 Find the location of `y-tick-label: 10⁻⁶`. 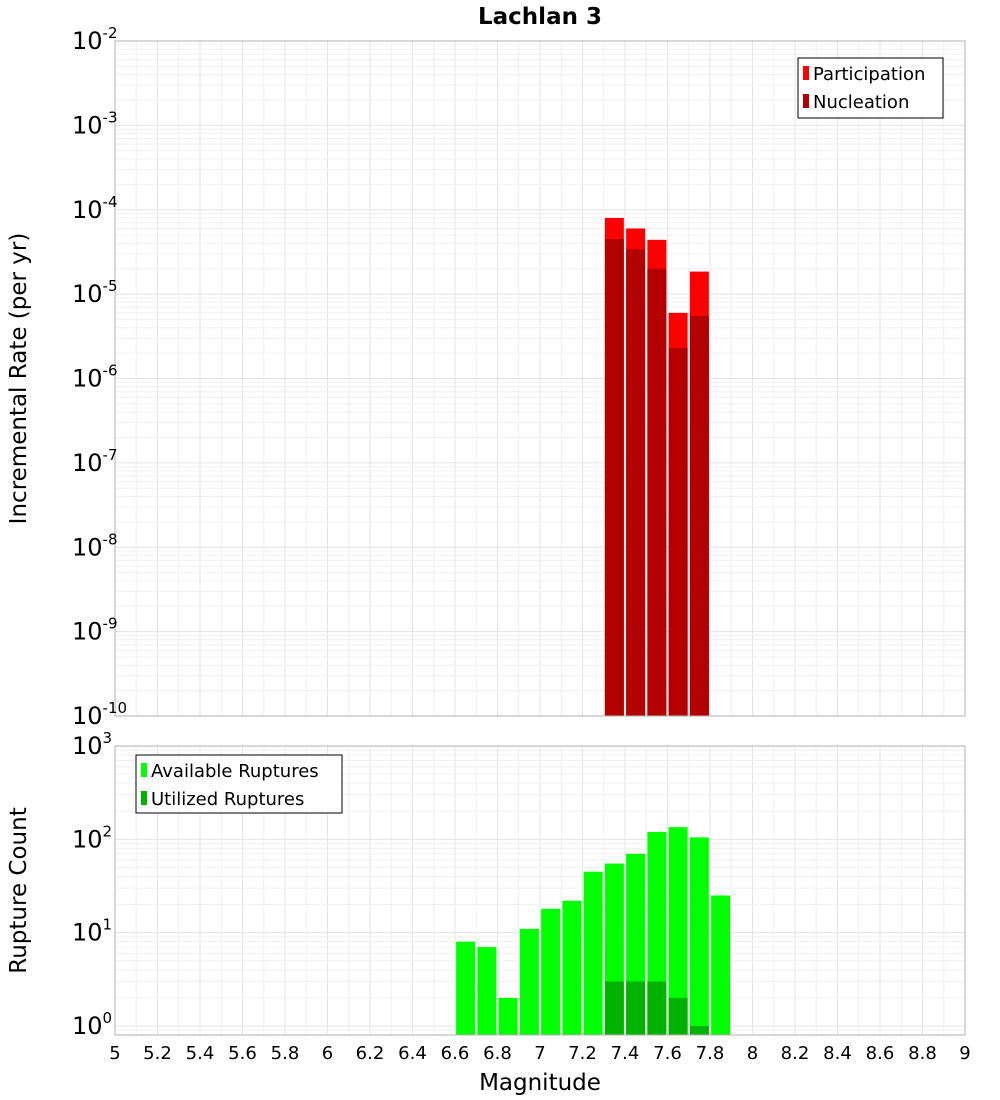

y-tick-label: 10⁻⁶ is located at coordinates (95, 377).